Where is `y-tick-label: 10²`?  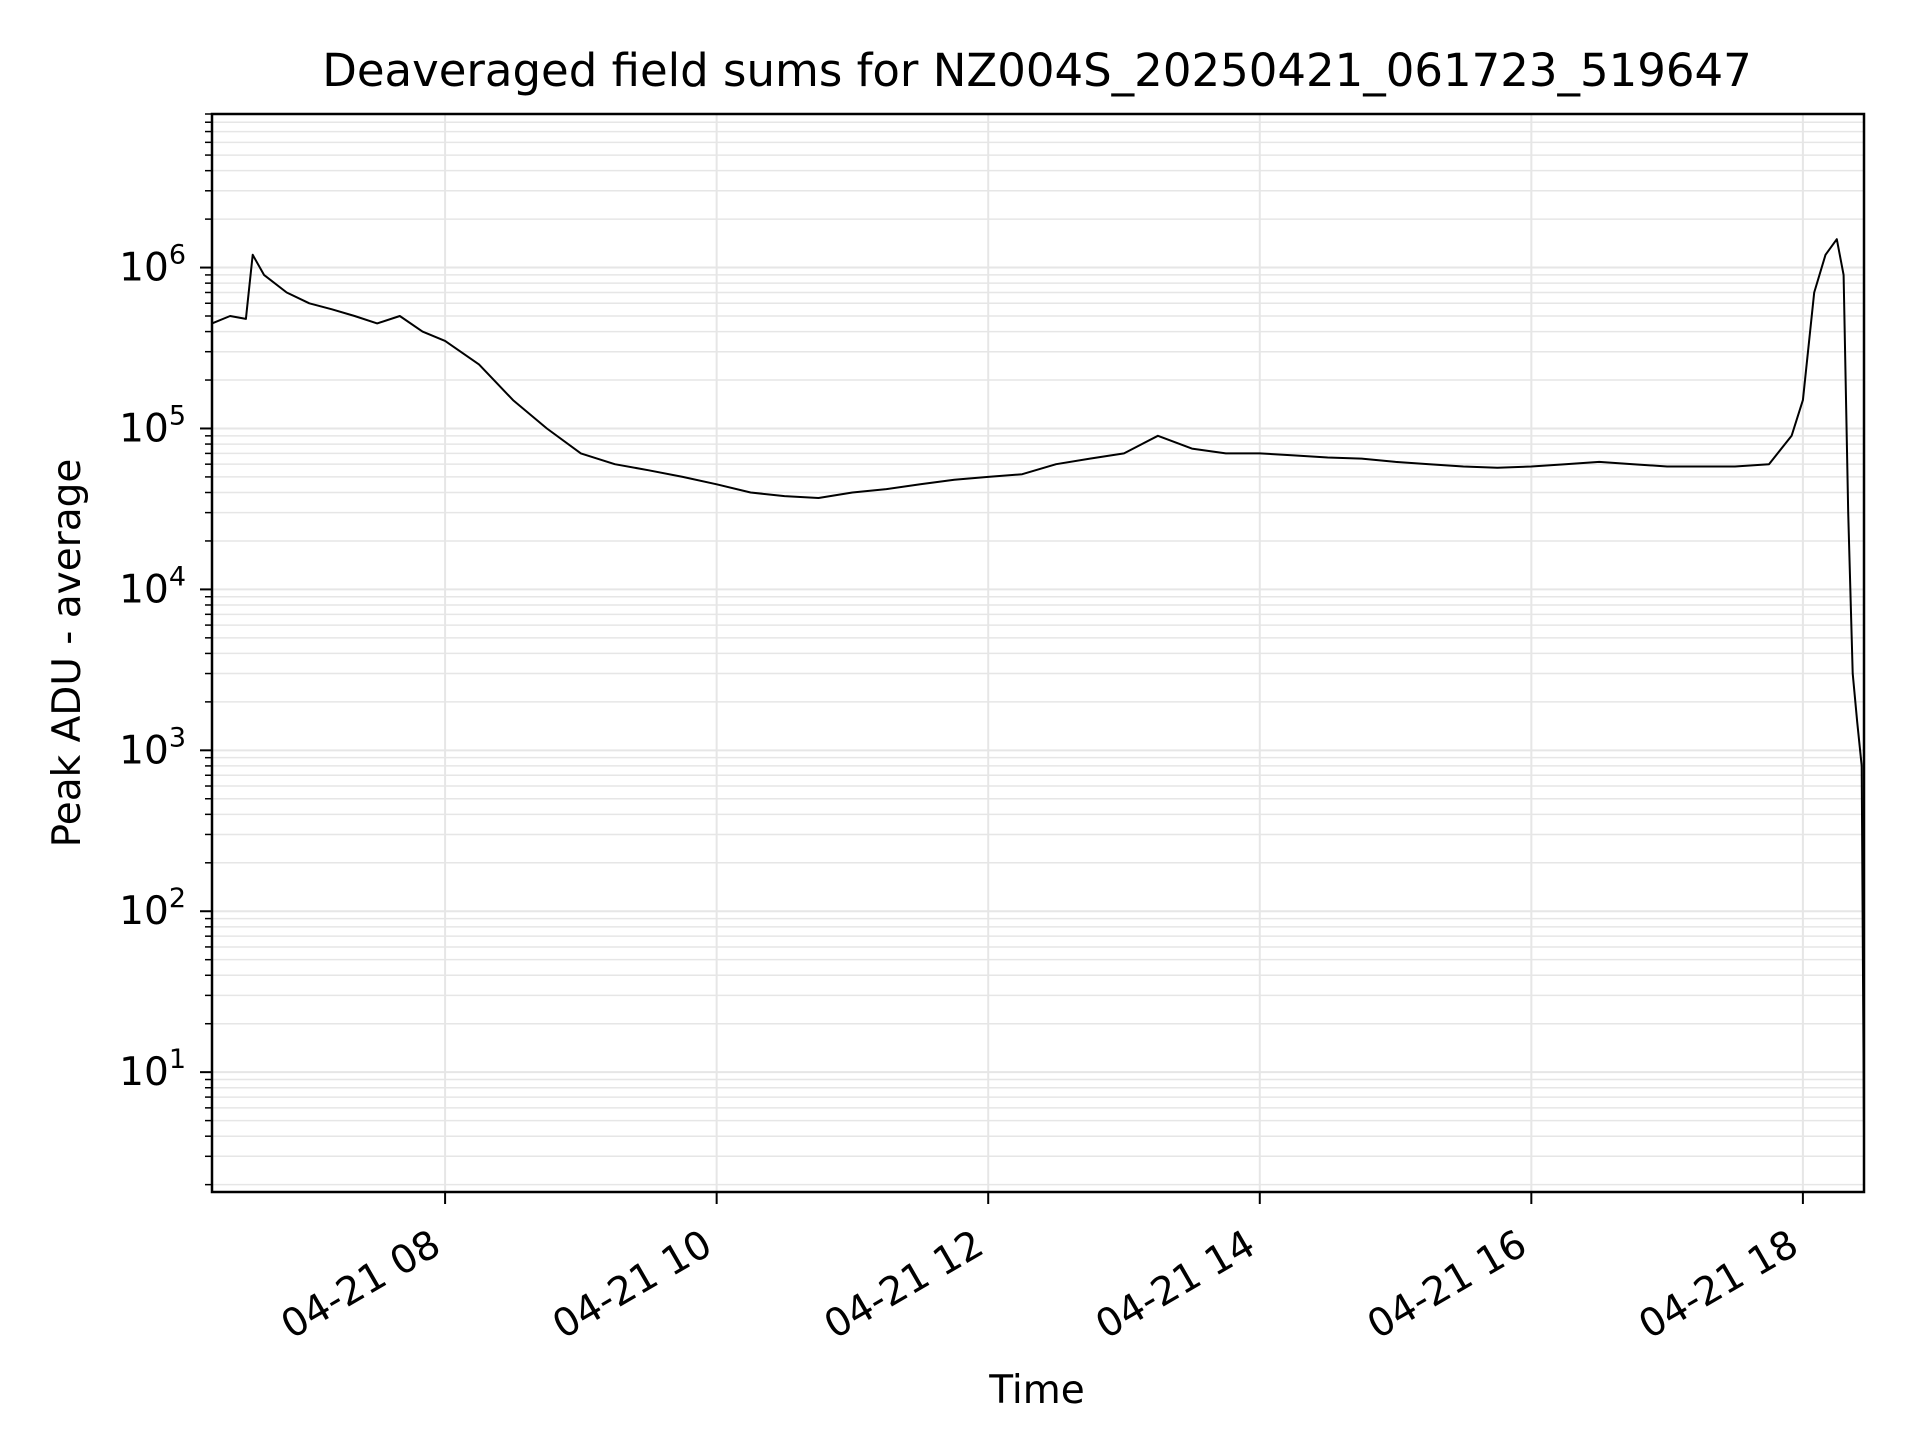 y-tick-label: 10² is located at coordinates (152, 908).